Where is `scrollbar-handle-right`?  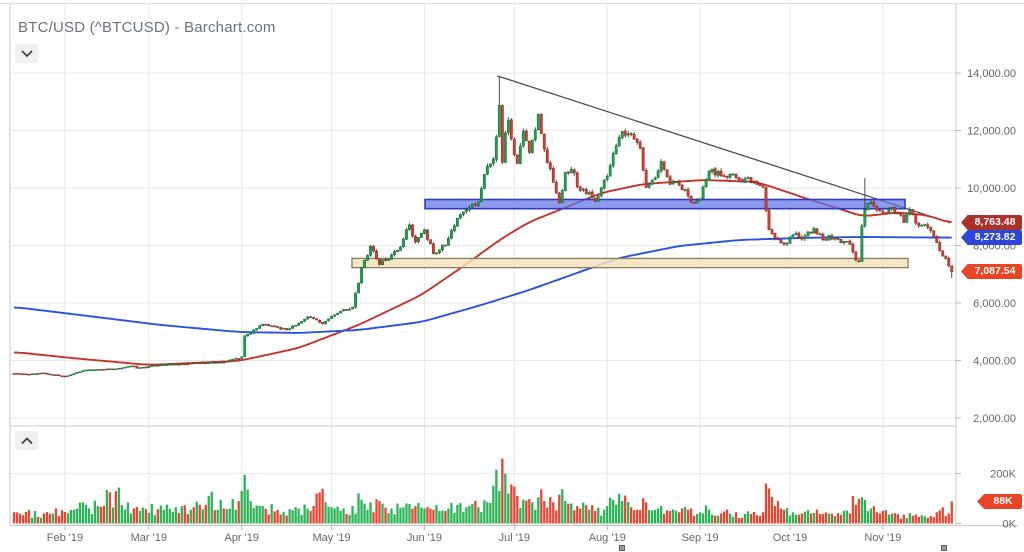
scrollbar-handle-right is located at coordinates (944, 548).